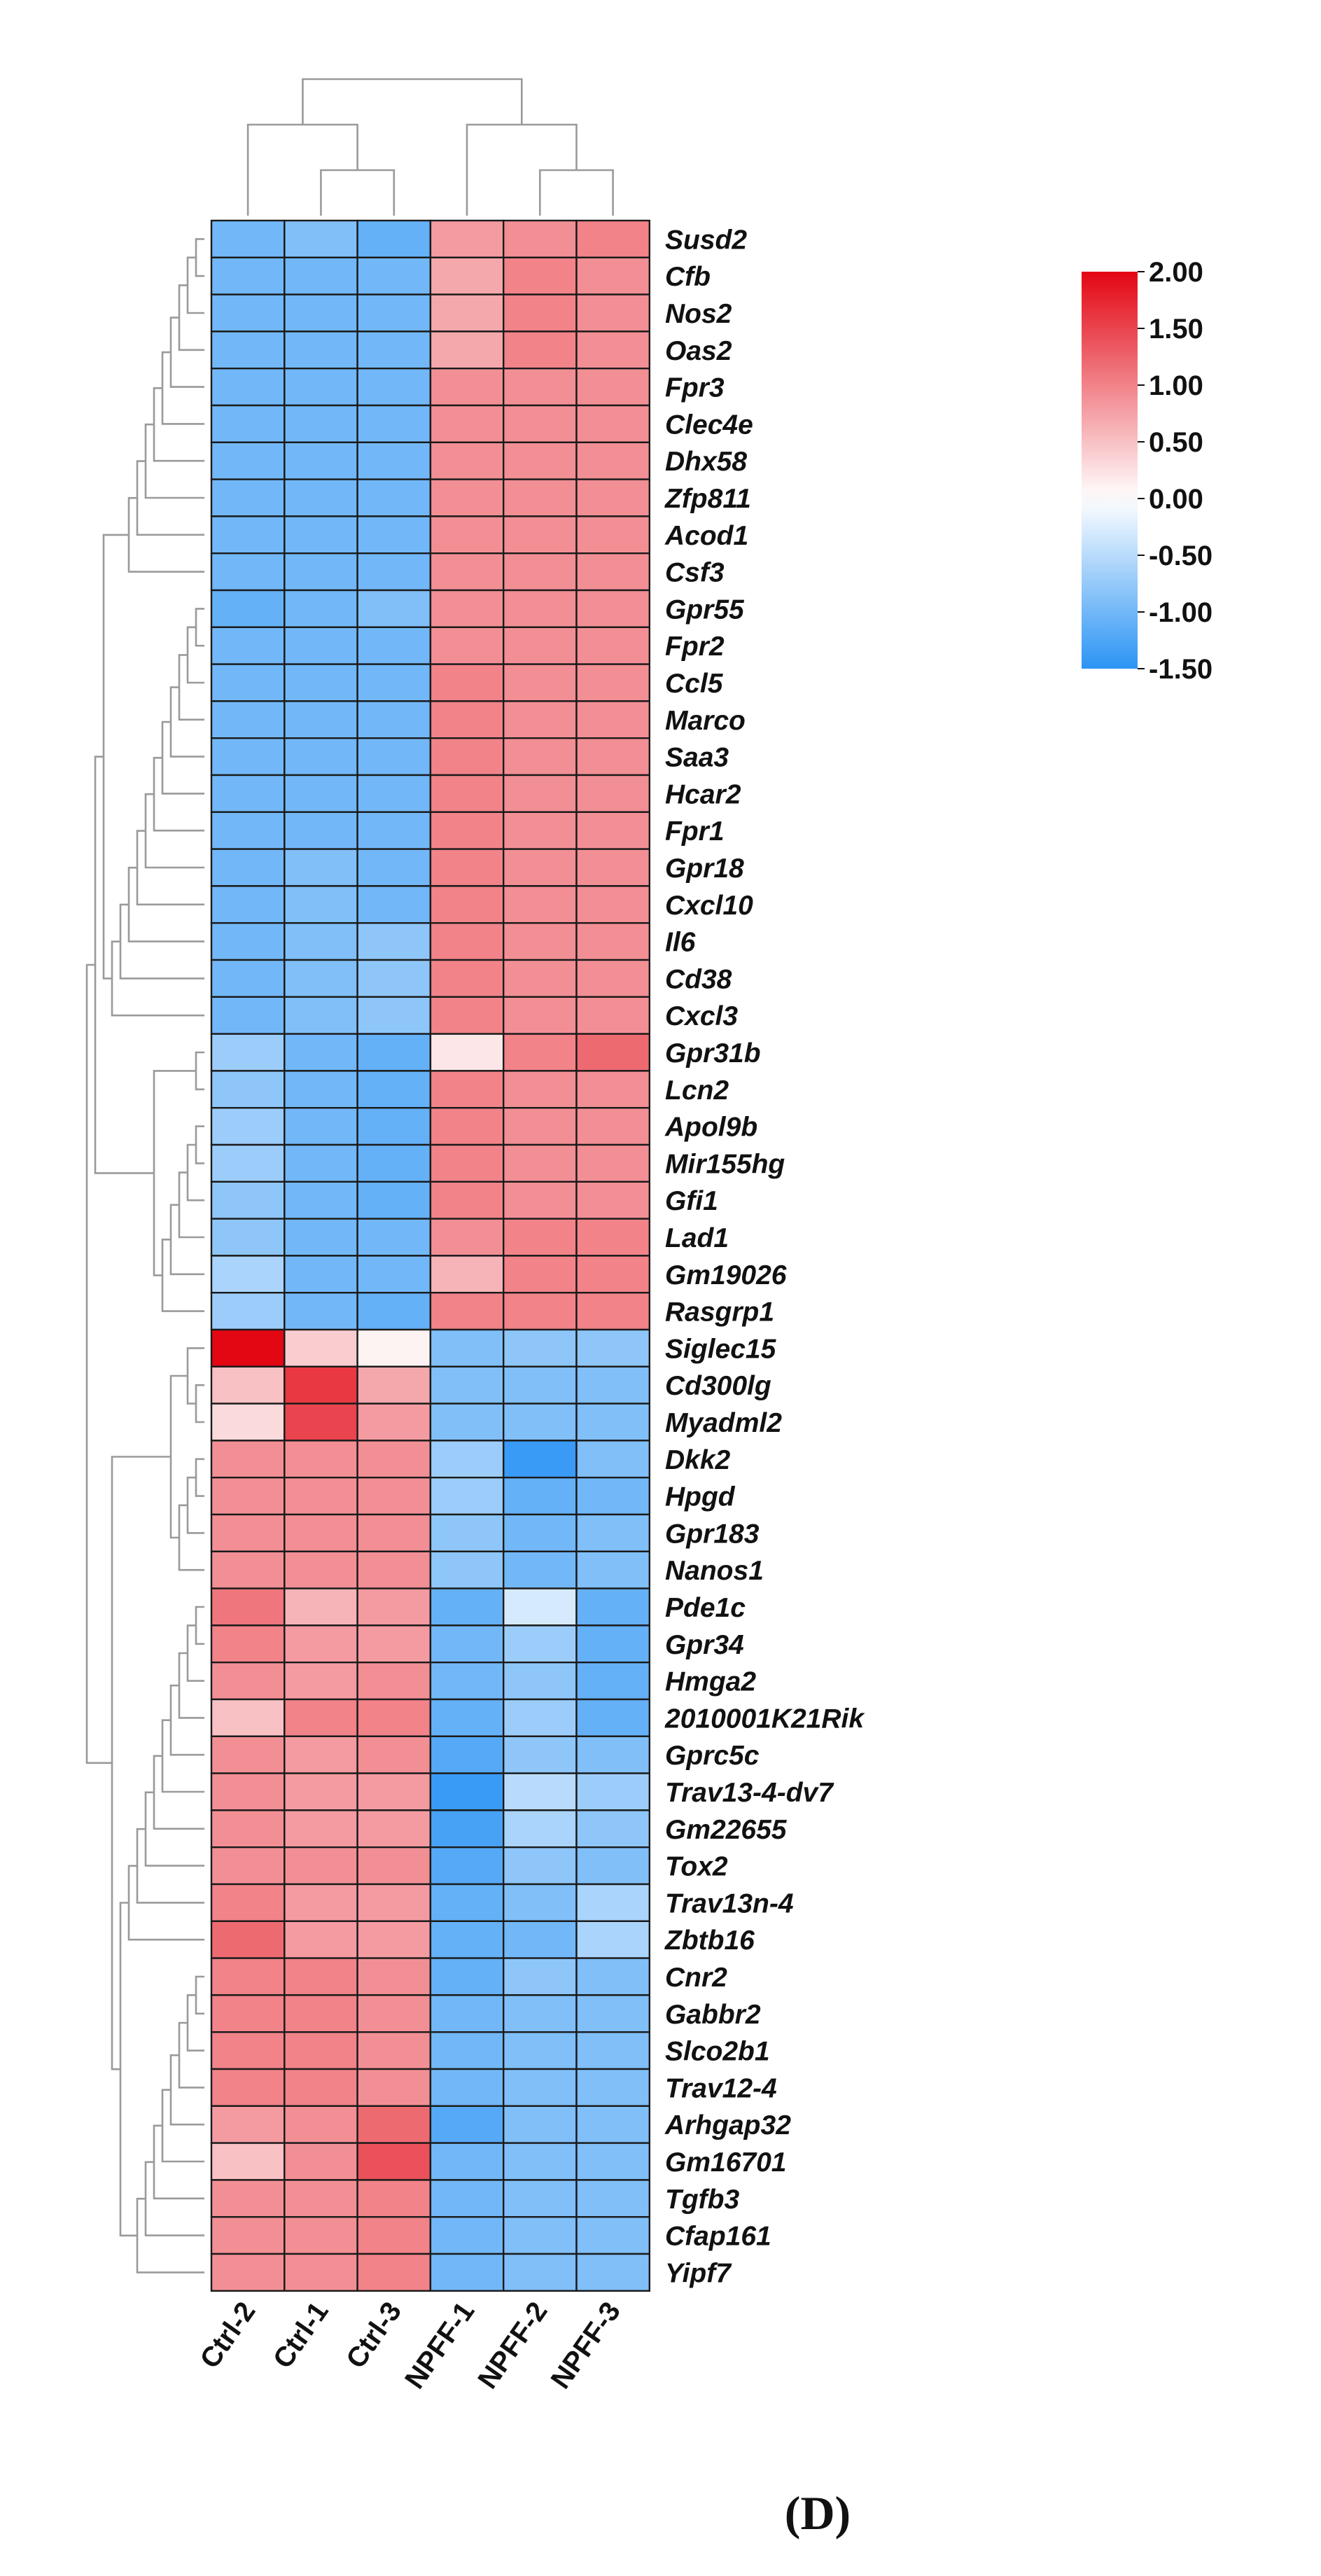  I want to click on row-label-2010001K21Rik: 2010001K21Rik, so click(765, 1719).